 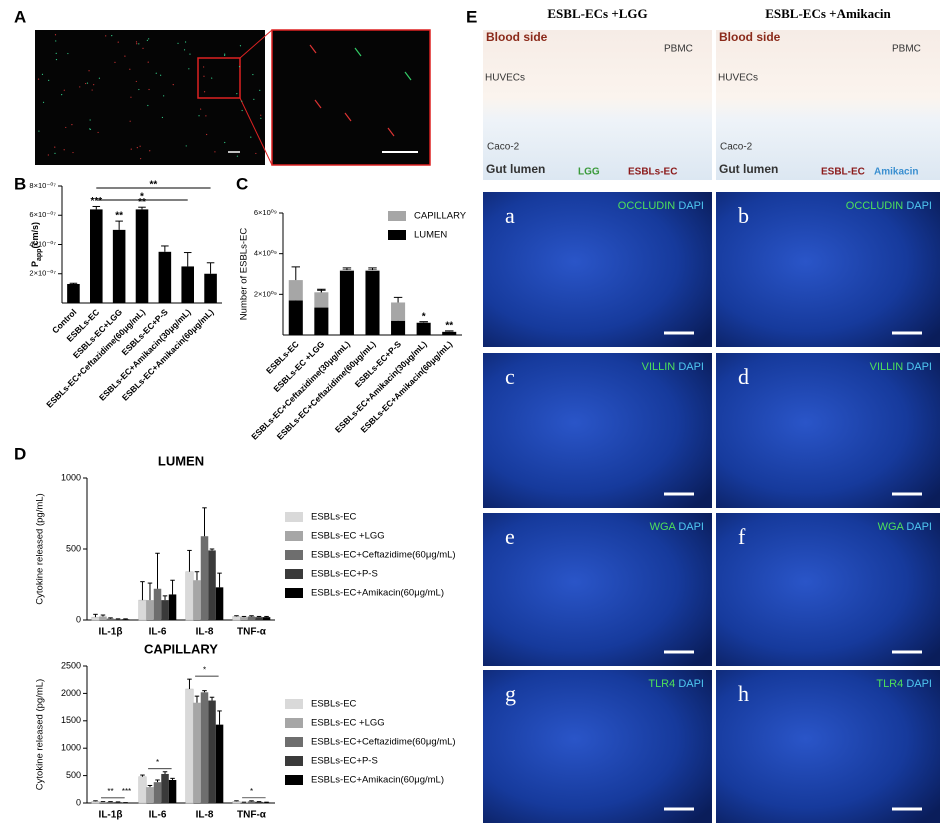 I want to click on bracket-label: **, so click(x=154, y=185).